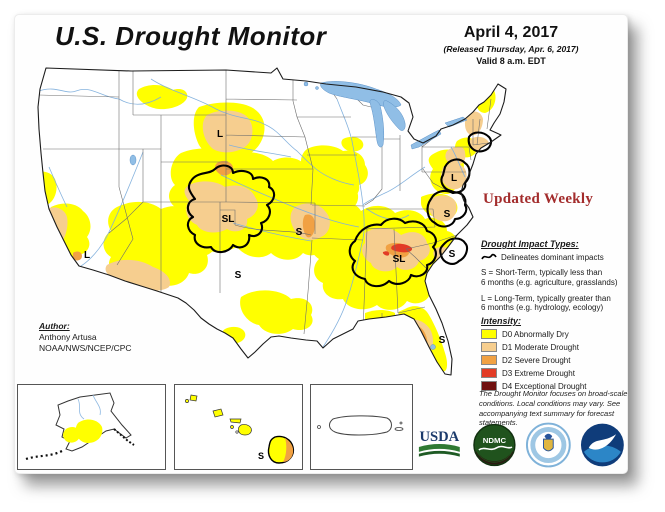 This screenshot has height=512, width=665. Describe the element at coordinates (520, 445) in the screenshot. I see `agency-logos: USDA NDMC` at that location.